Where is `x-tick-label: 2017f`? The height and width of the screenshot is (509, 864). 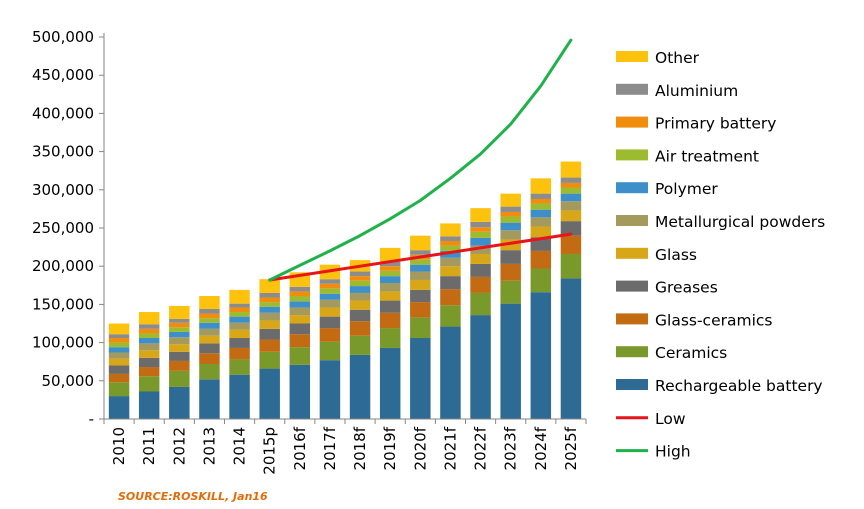
x-tick-label: 2017f is located at coordinates (330, 448).